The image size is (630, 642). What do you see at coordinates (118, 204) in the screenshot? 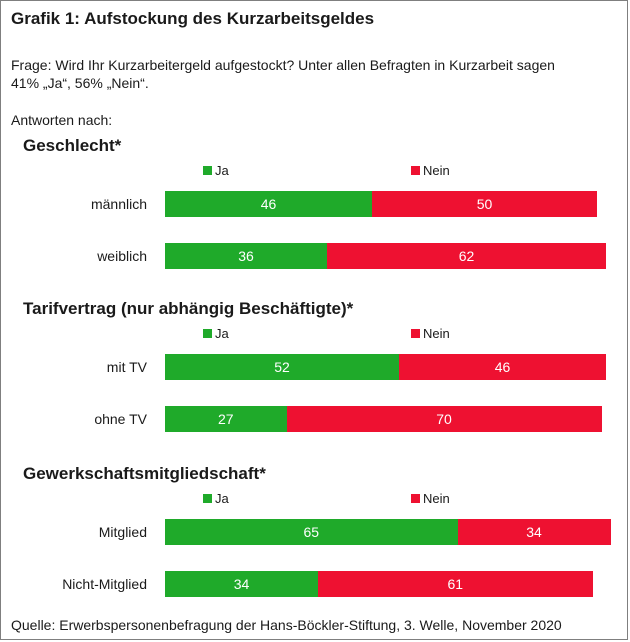
I see `category-label: männlich` at bounding box center [118, 204].